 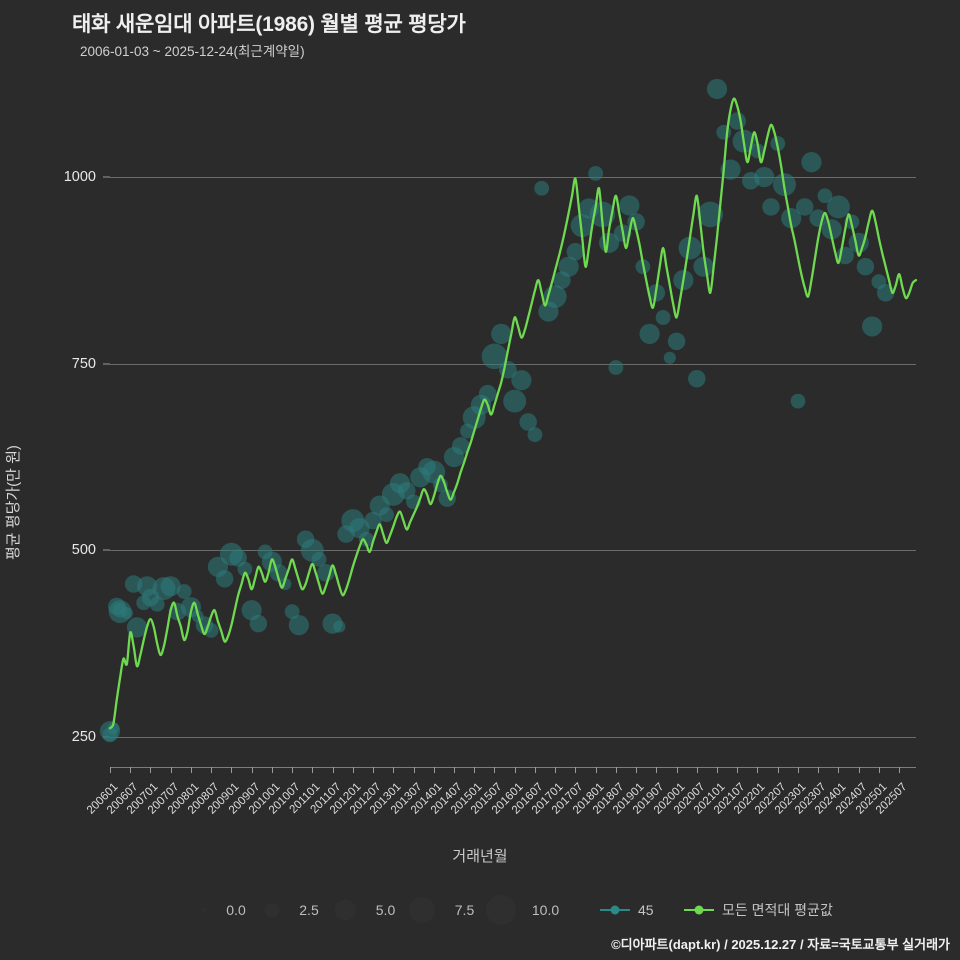 What do you see at coordinates (513, 364) in the screenshot?
I see `gridline` at bounding box center [513, 364].